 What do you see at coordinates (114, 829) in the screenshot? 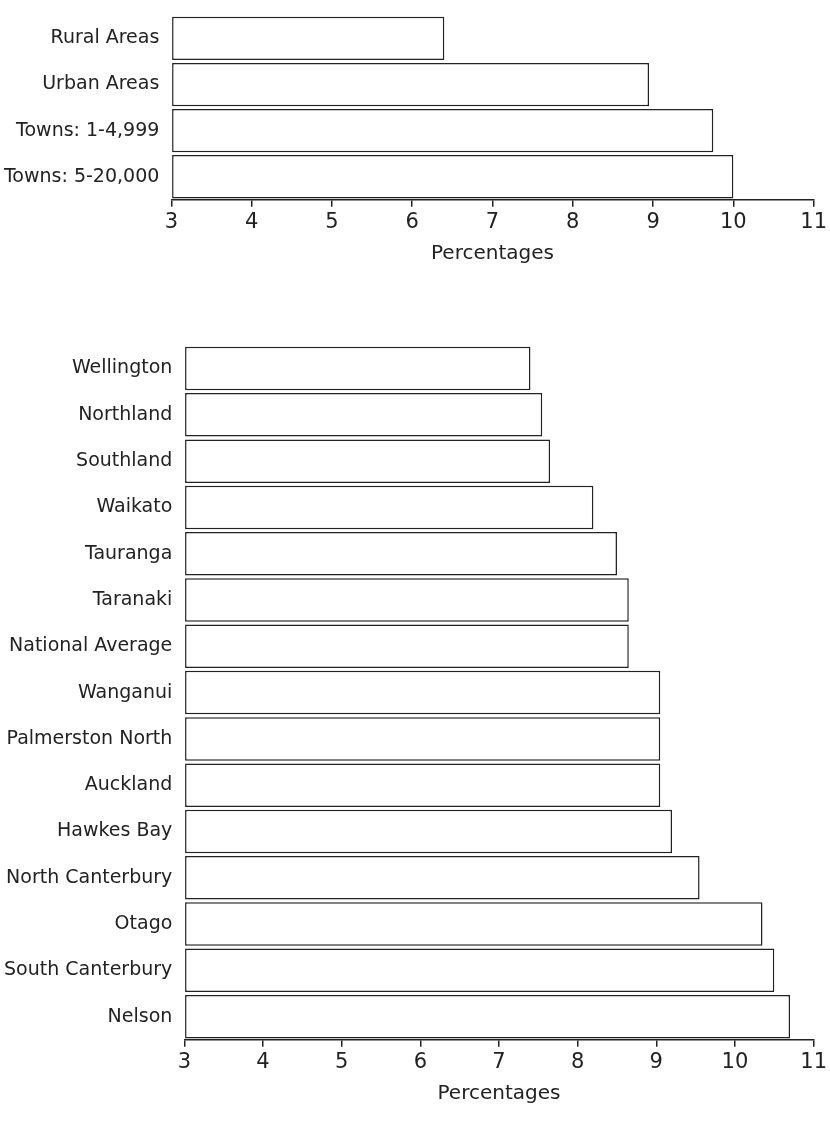
I see `y-tick-label: Hawkes Bay` at bounding box center [114, 829].